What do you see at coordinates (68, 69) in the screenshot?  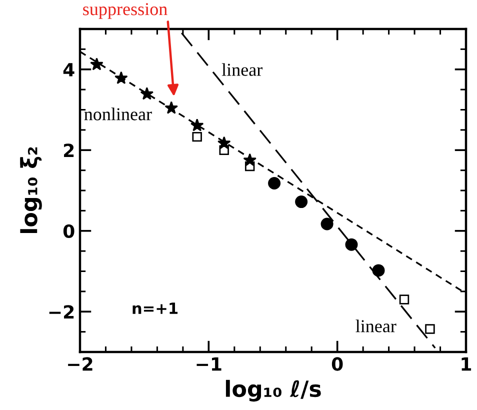 I see `y-tick-label: 4` at bounding box center [68, 69].